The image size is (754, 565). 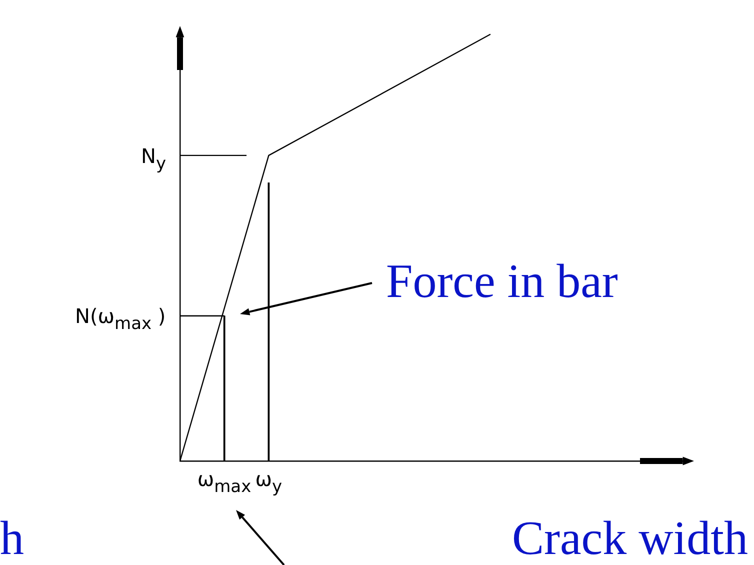 I want to click on text: N(ω$_{max}$ ), so click(x=120, y=319).